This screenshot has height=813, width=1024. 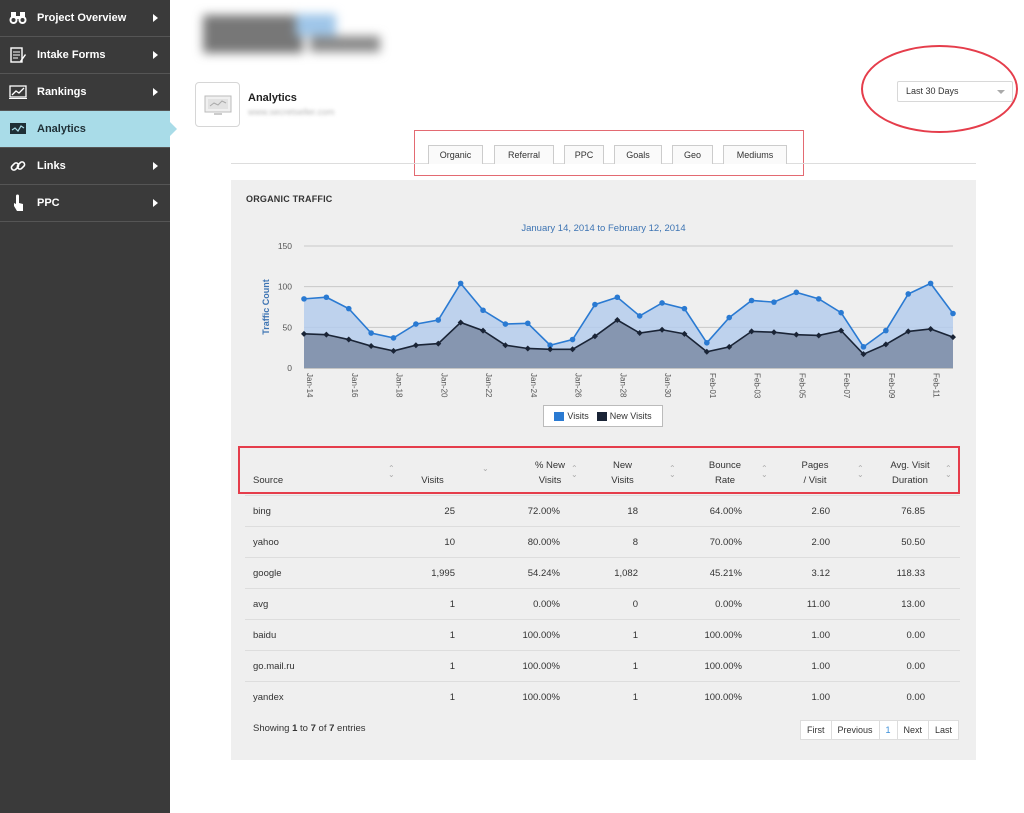 I want to click on column-header: Bounce Rate, so click(x=725, y=473).